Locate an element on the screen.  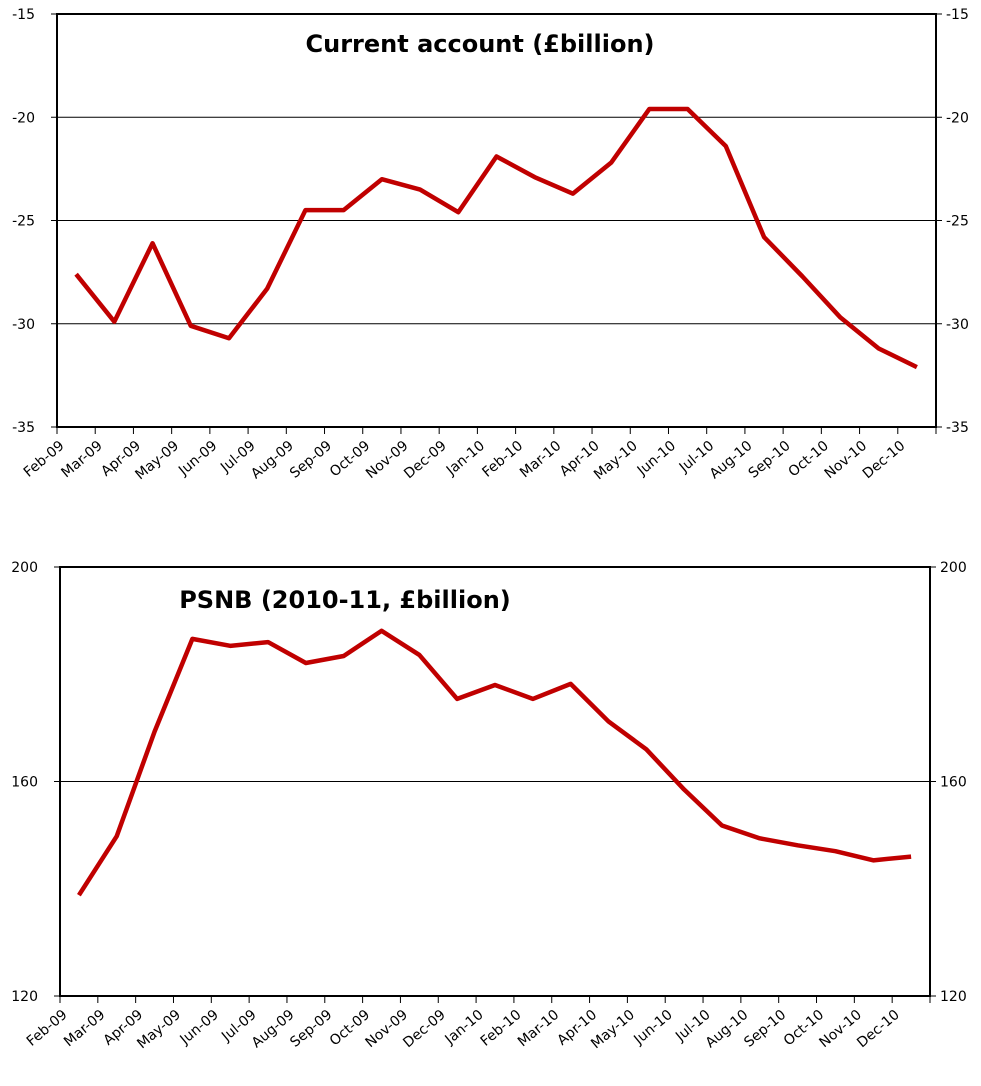
y-tick-label: 200 is located at coordinates (24, 568).